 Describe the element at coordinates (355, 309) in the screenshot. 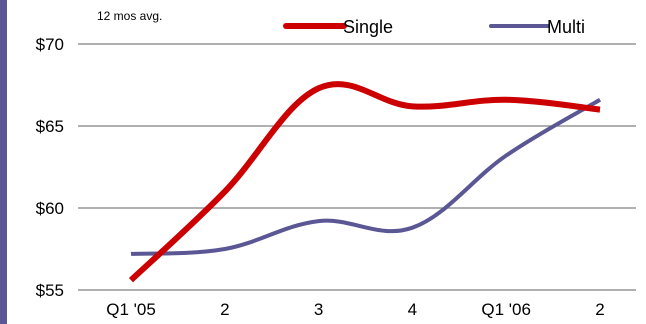

I see `x-axis-ticks: Q1 '05 2 3 4 Q1 '06 2` at that location.